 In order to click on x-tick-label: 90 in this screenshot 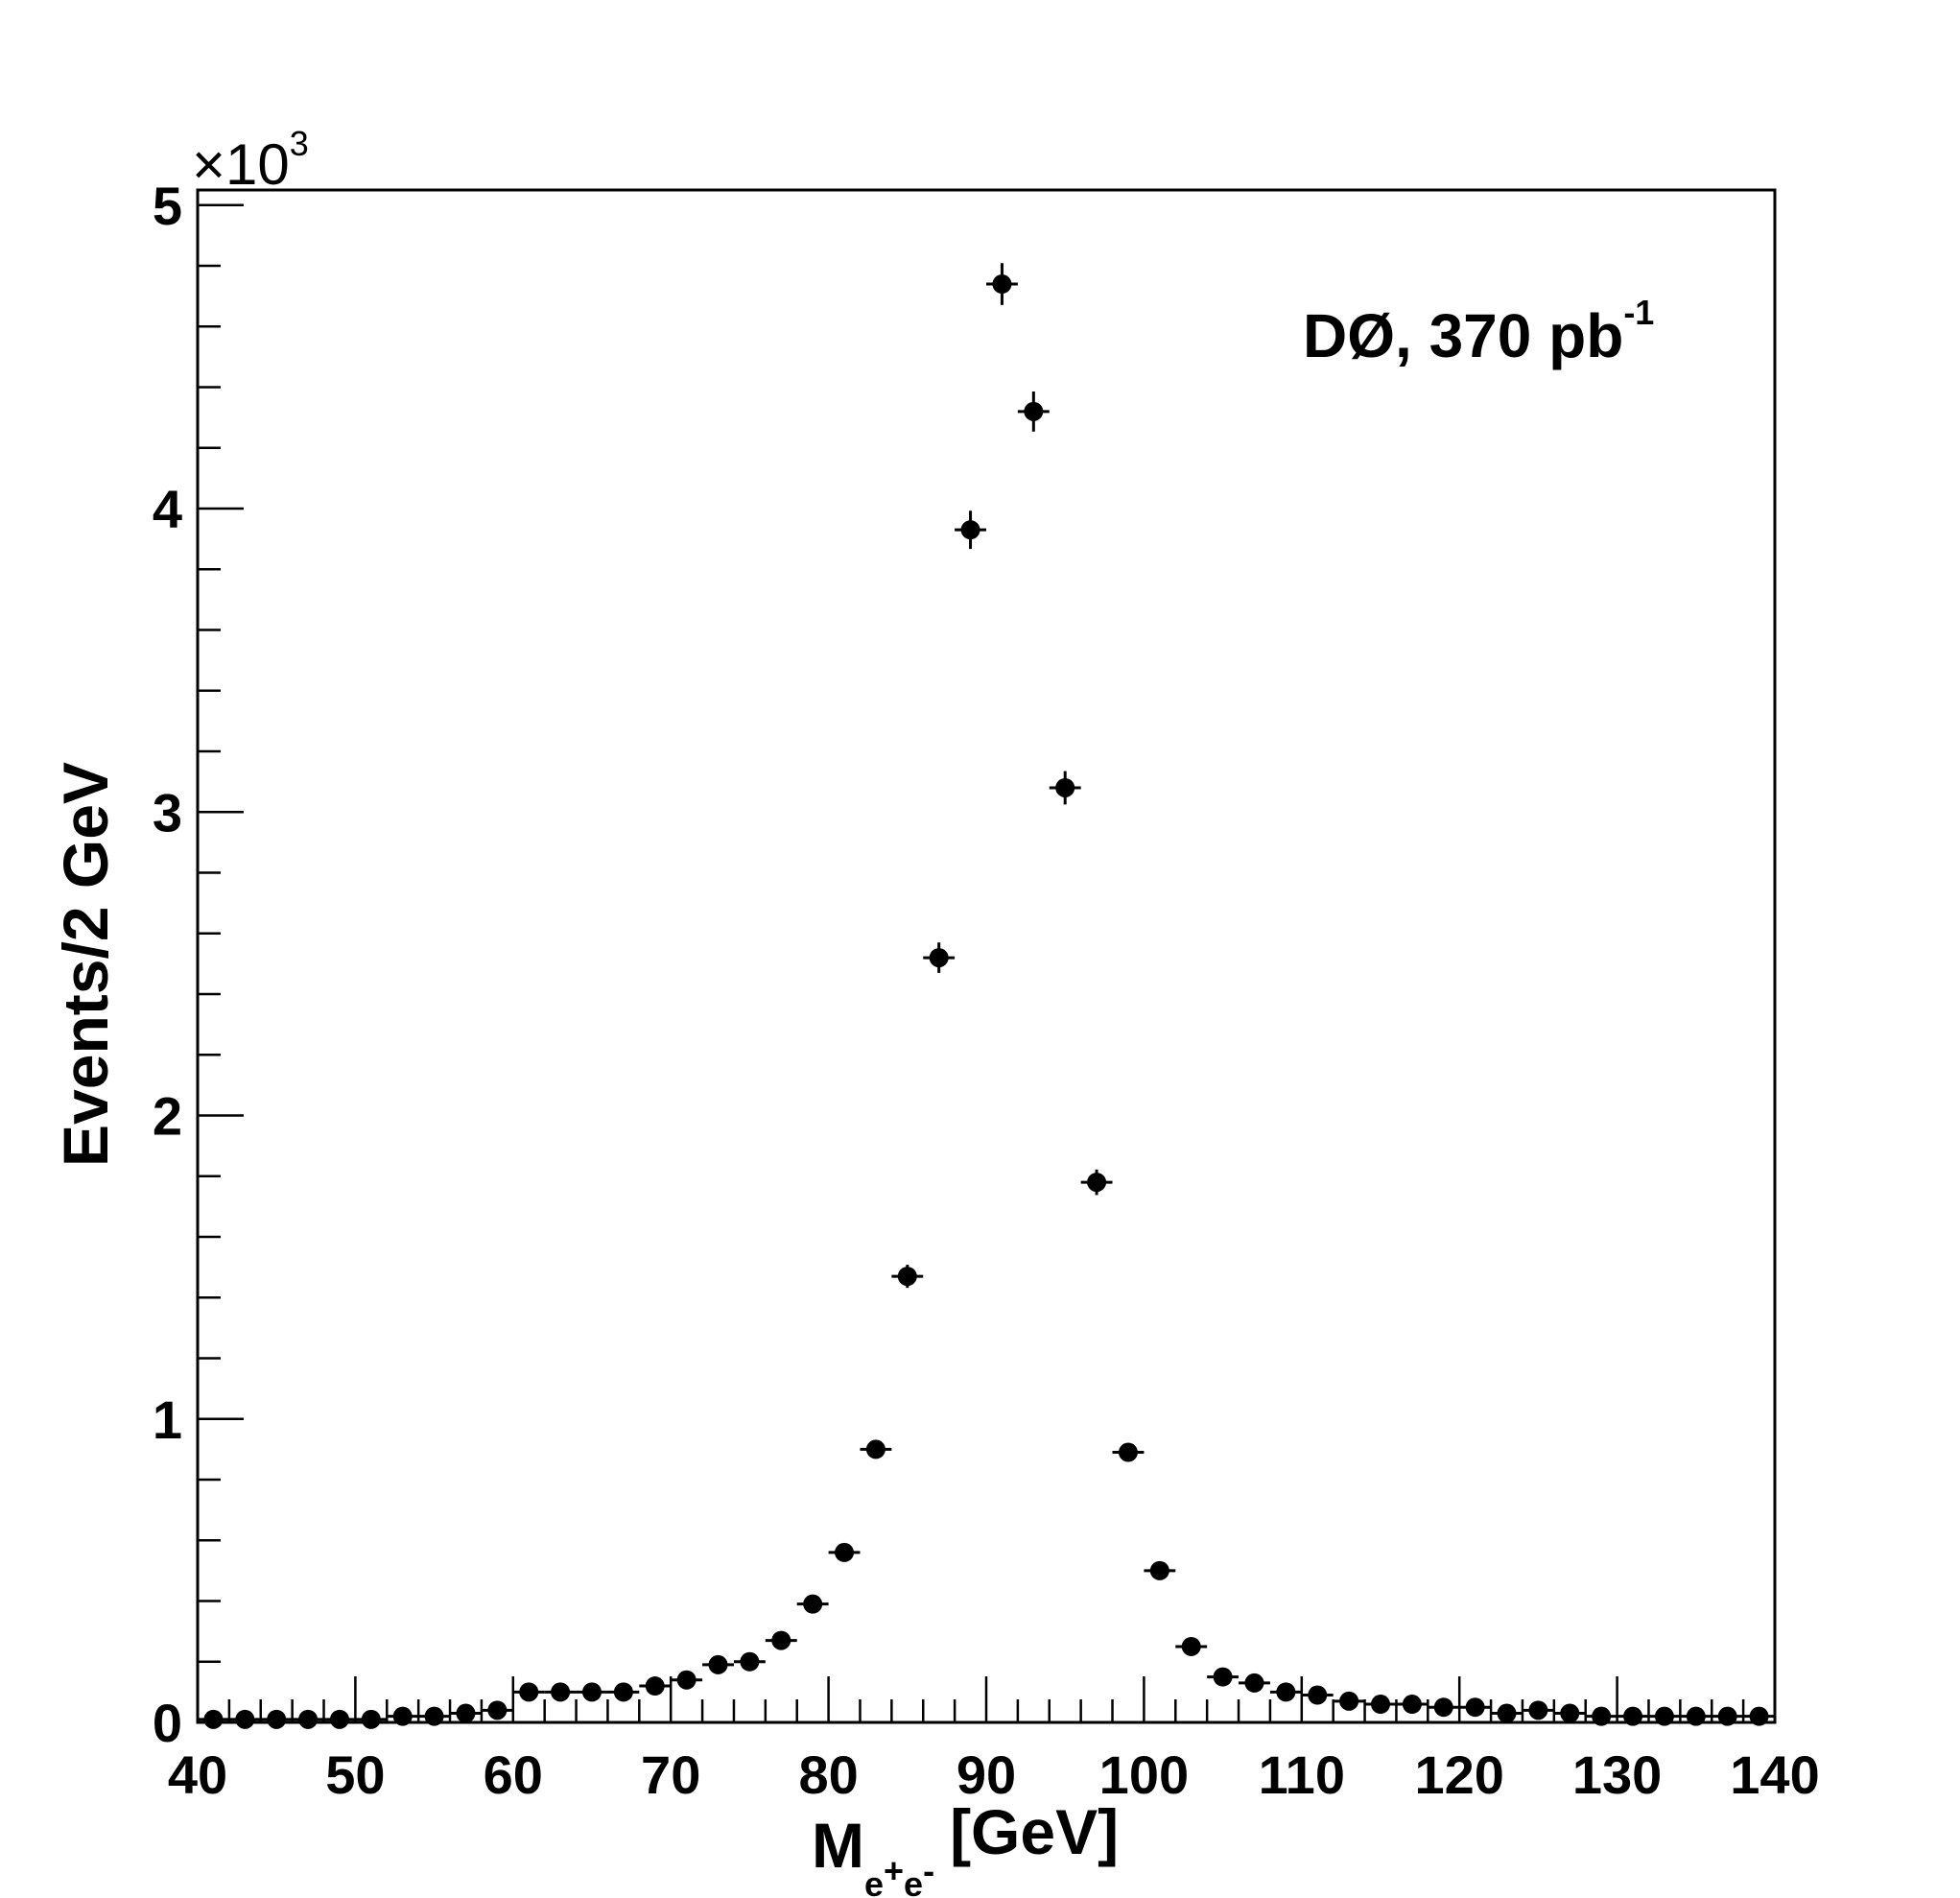, I will do `click(986, 1774)`.